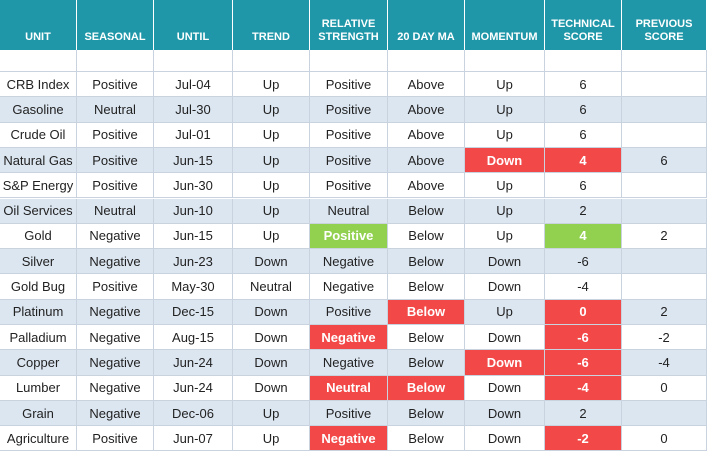  What do you see at coordinates (193, 413) in the screenshot?
I see `data-cell: Dec-06` at bounding box center [193, 413].